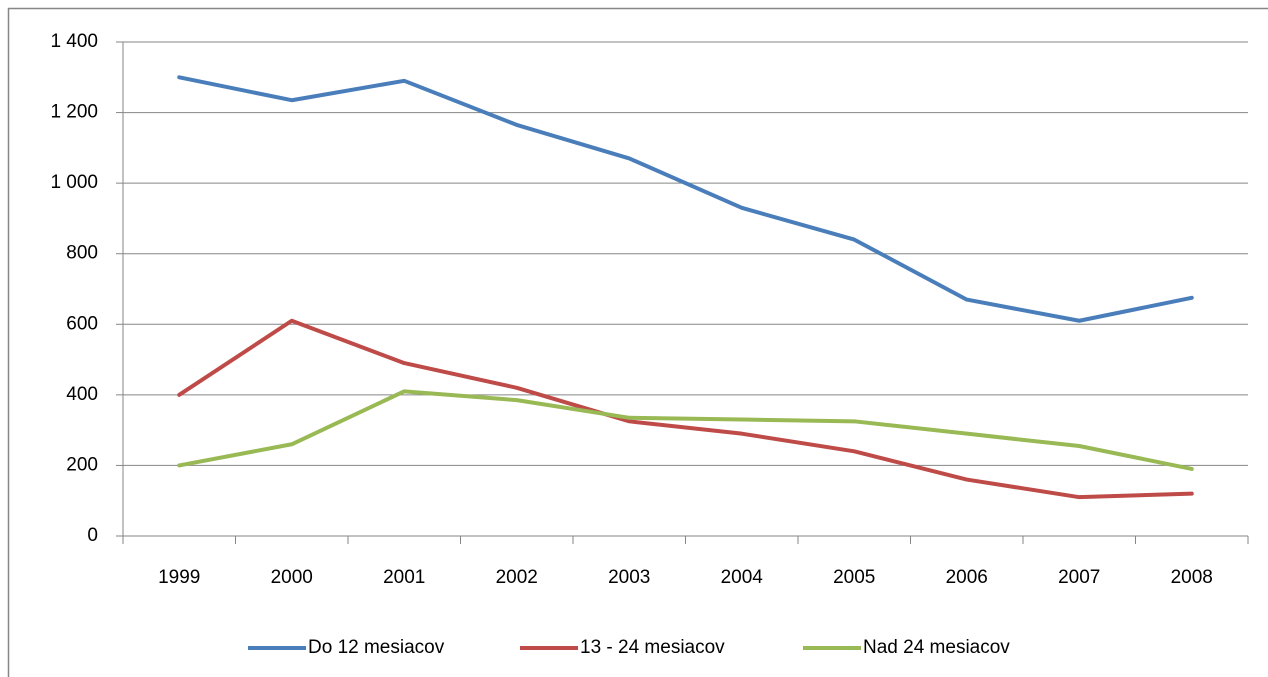  What do you see at coordinates (376, 647) in the screenshot?
I see `legend-label: Do 12 mesiacov` at bounding box center [376, 647].